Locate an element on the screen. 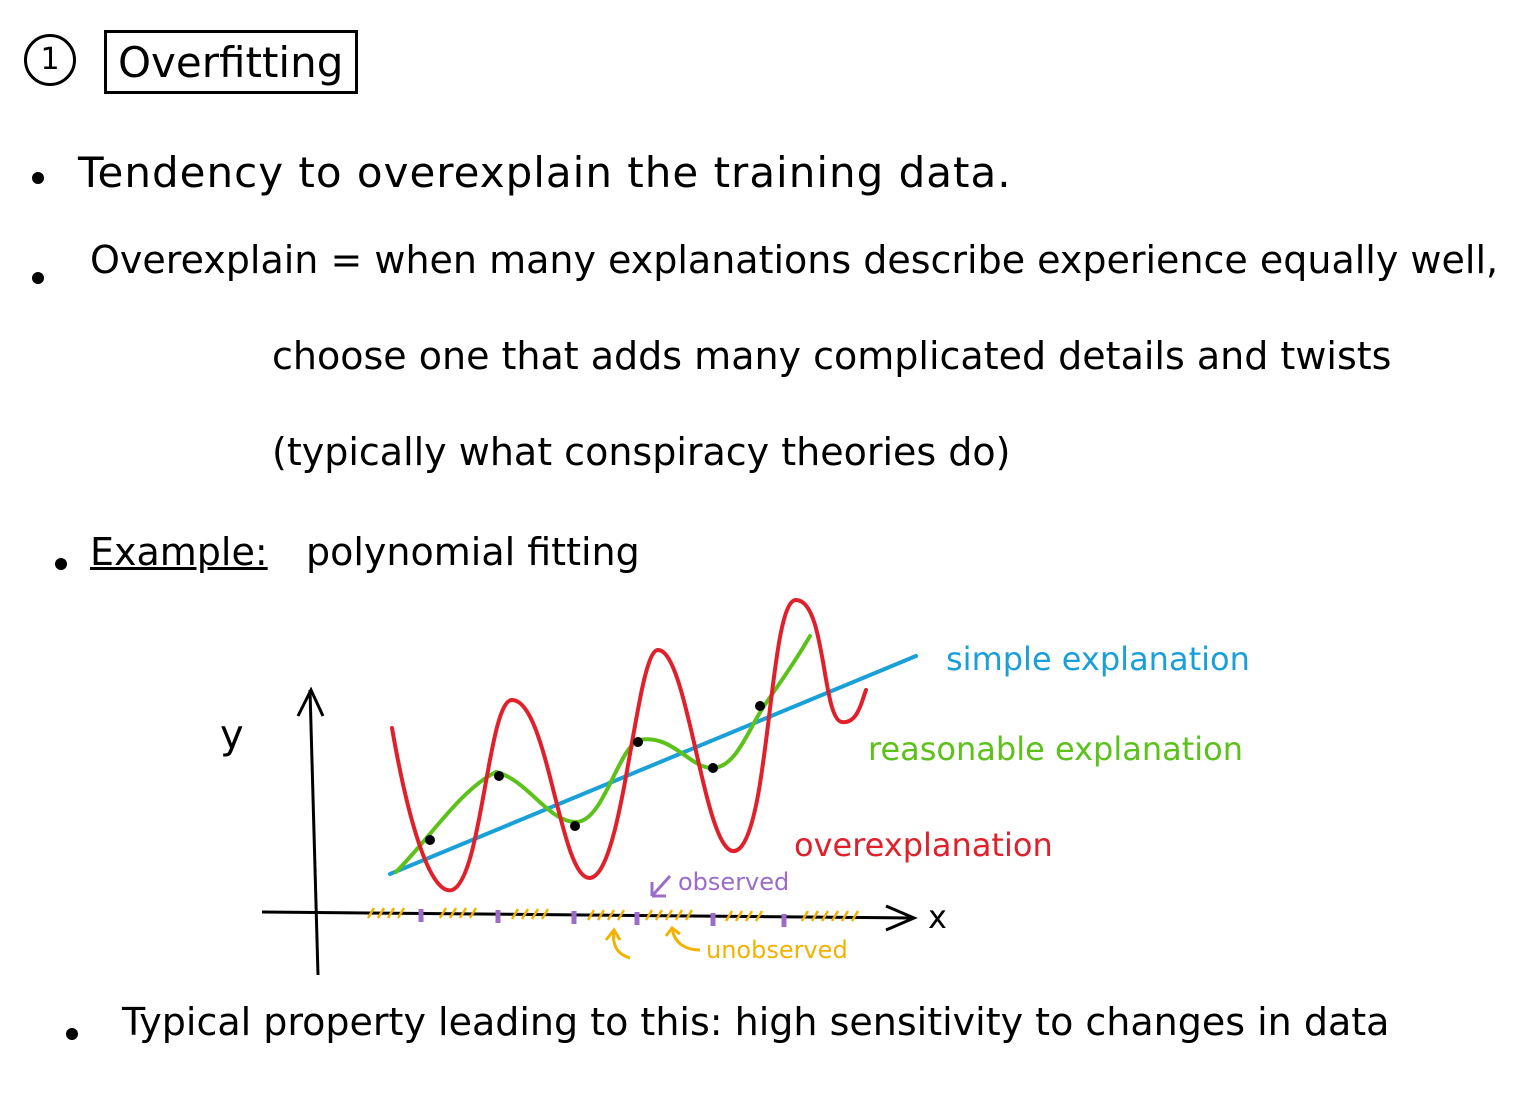  unobserved-label: unobserved is located at coordinates (777, 950).